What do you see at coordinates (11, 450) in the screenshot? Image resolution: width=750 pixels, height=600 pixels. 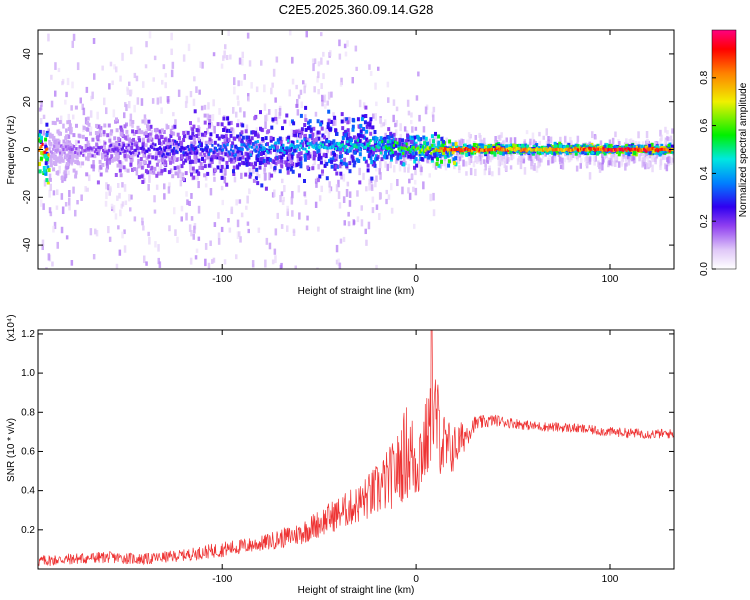 I see `snr-y-label: SNR (10 * v/v)` at bounding box center [11, 450].